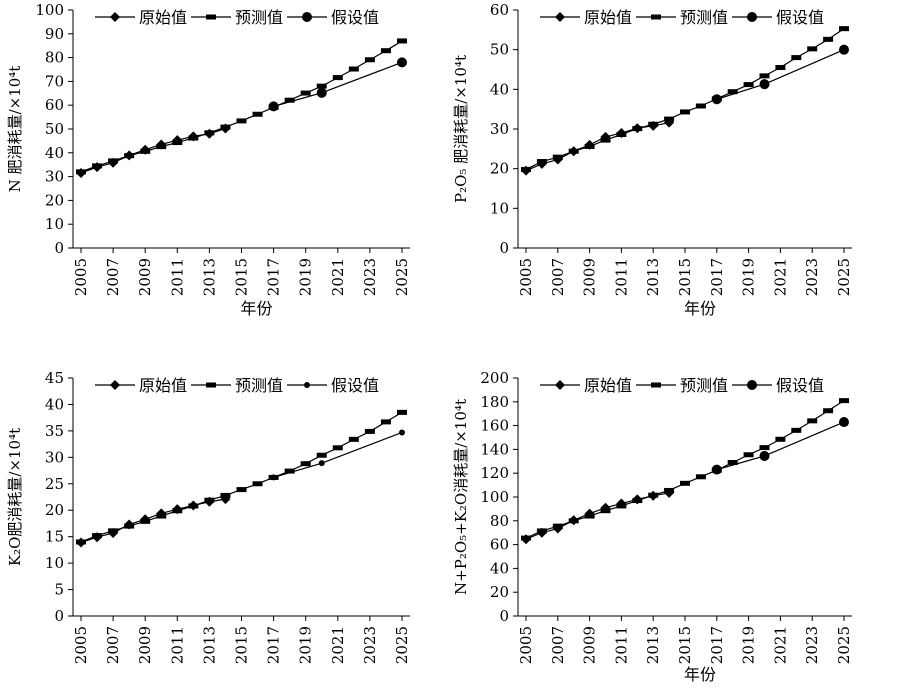 The height and width of the screenshot is (692, 918). I want to click on y-tick-label: 100, so click(49, 10).